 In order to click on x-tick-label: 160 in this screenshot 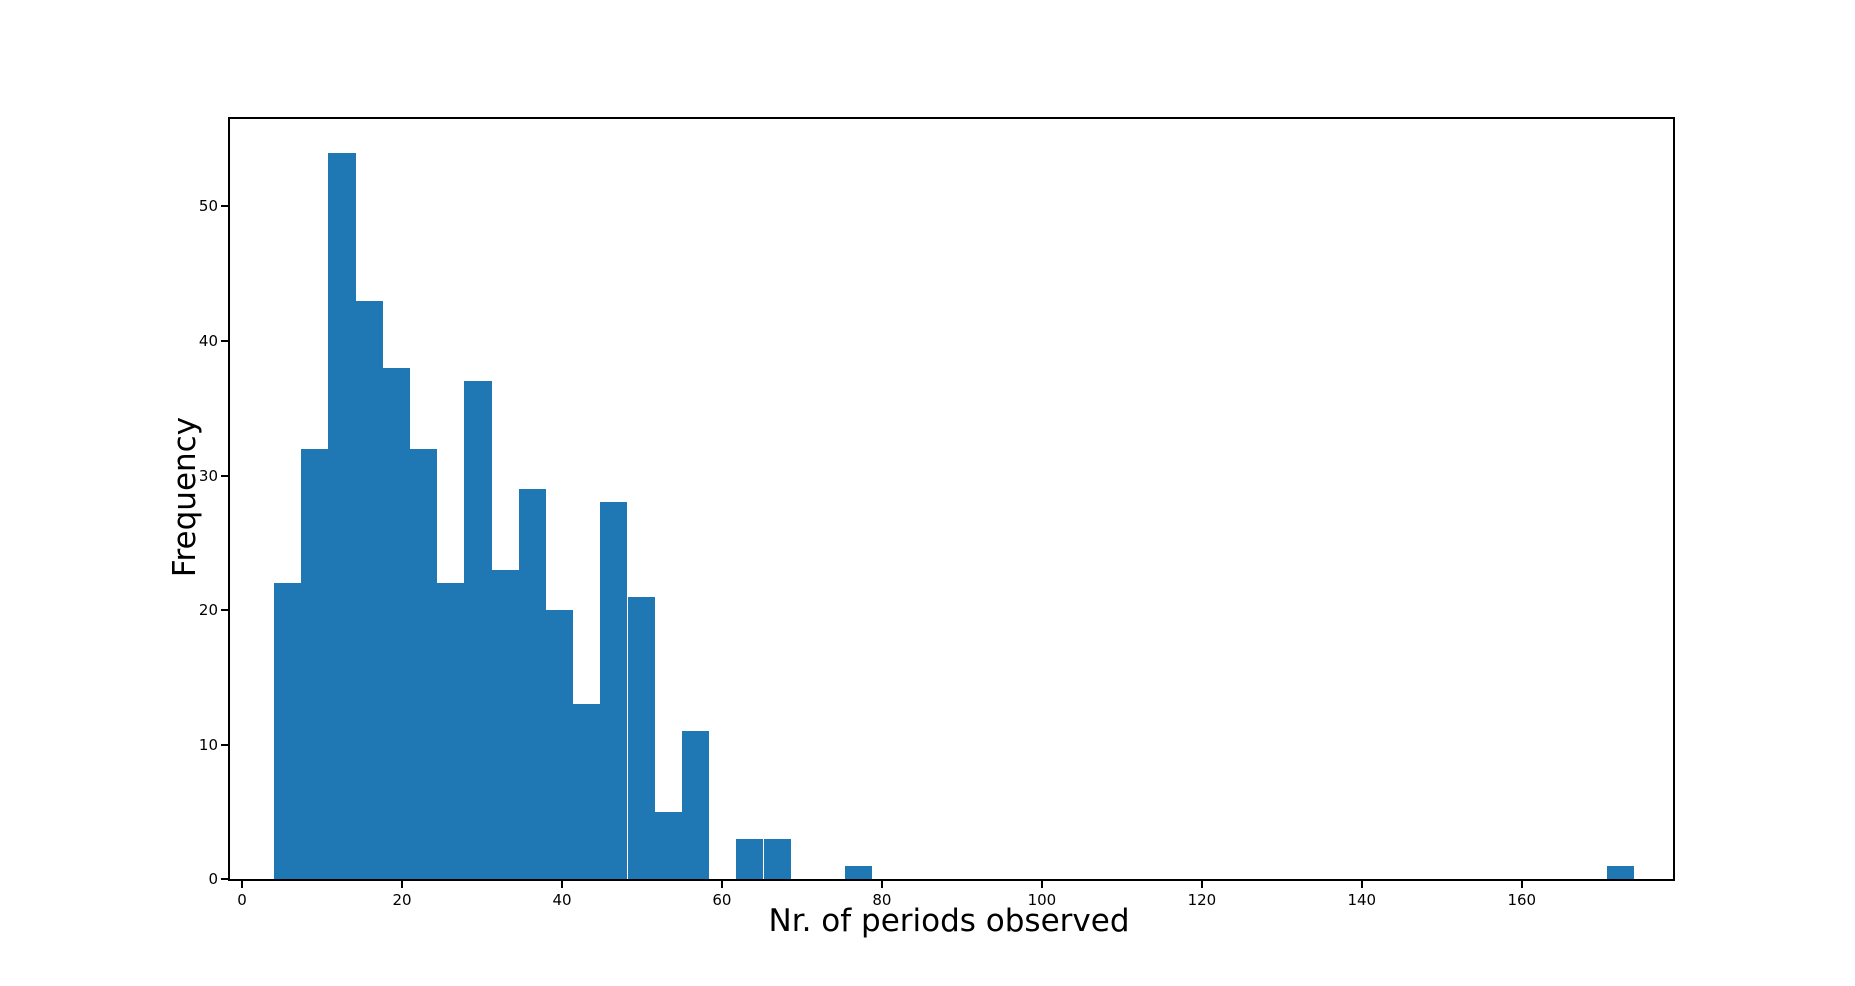, I will do `click(1522, 900)`.